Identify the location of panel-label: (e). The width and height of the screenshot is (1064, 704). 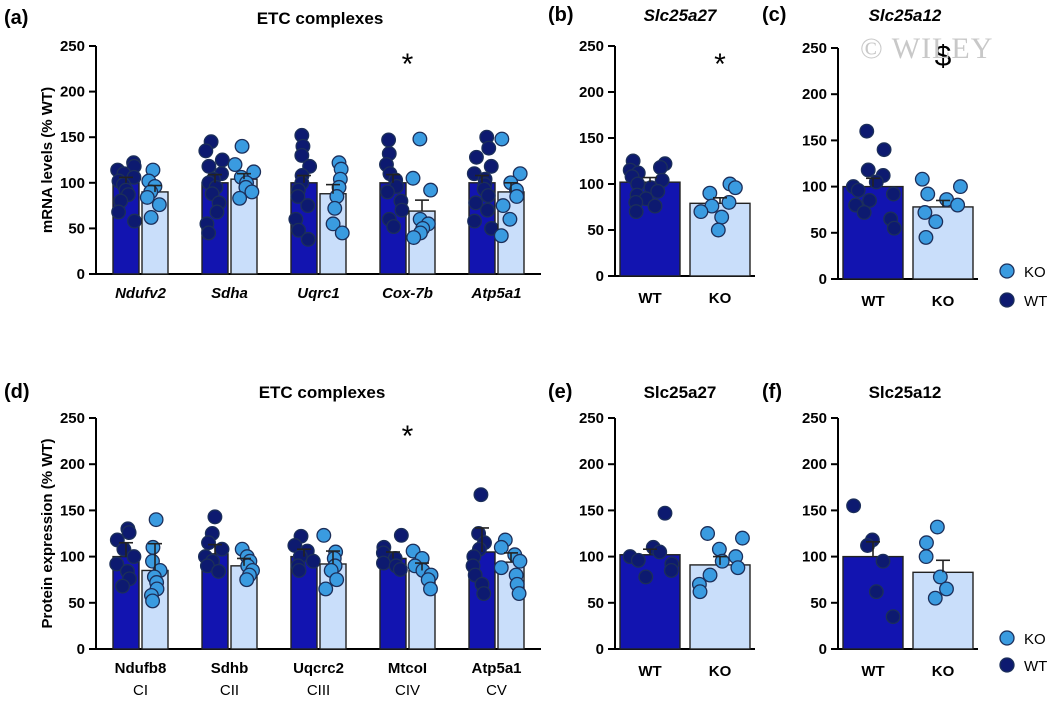
(560, 392).